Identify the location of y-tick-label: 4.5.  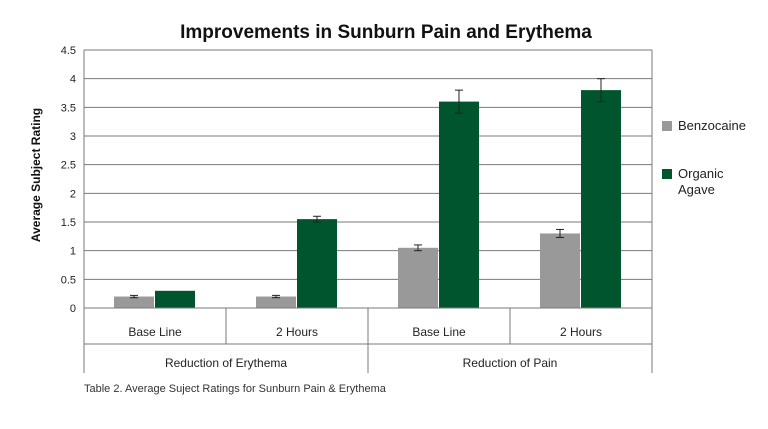
(68, 51).